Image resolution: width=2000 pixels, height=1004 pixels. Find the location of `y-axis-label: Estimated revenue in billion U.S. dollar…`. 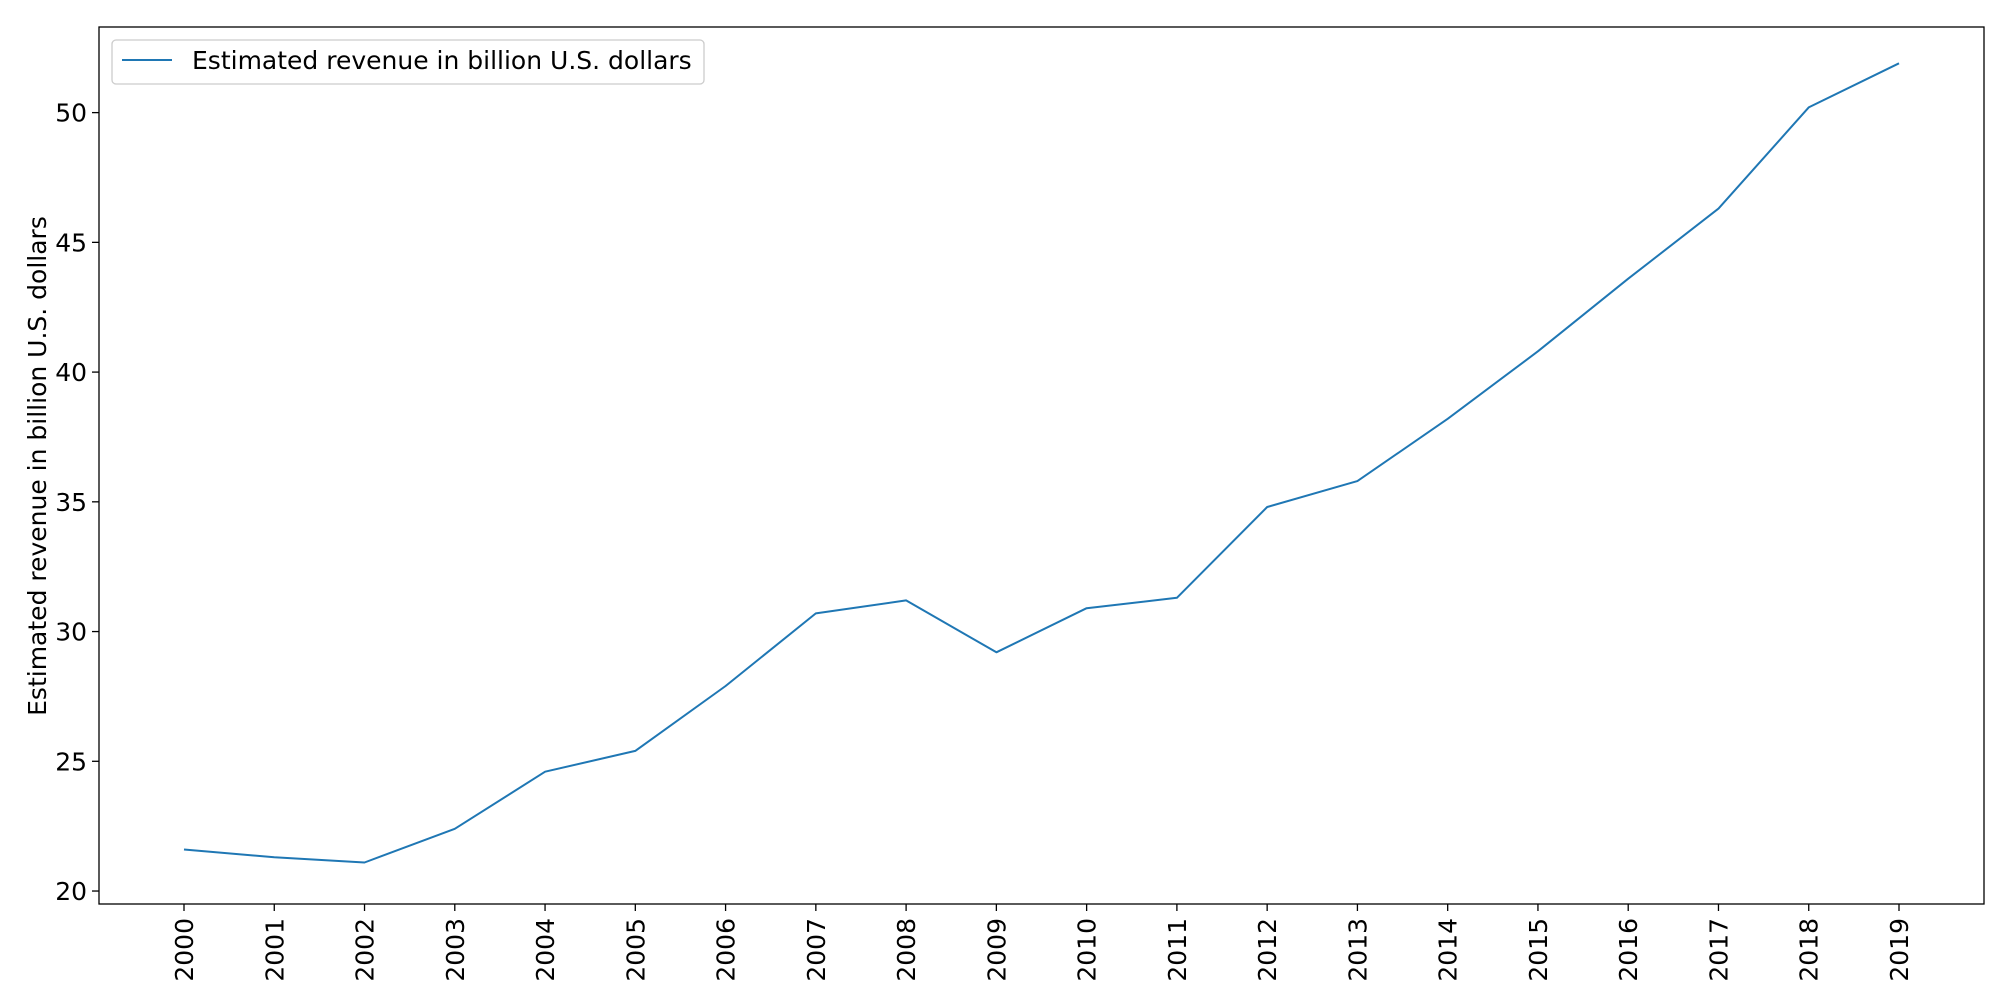

y-axis-label: Estimated revenue in billion U.S. dollar… is located at coordinates (37, 466).